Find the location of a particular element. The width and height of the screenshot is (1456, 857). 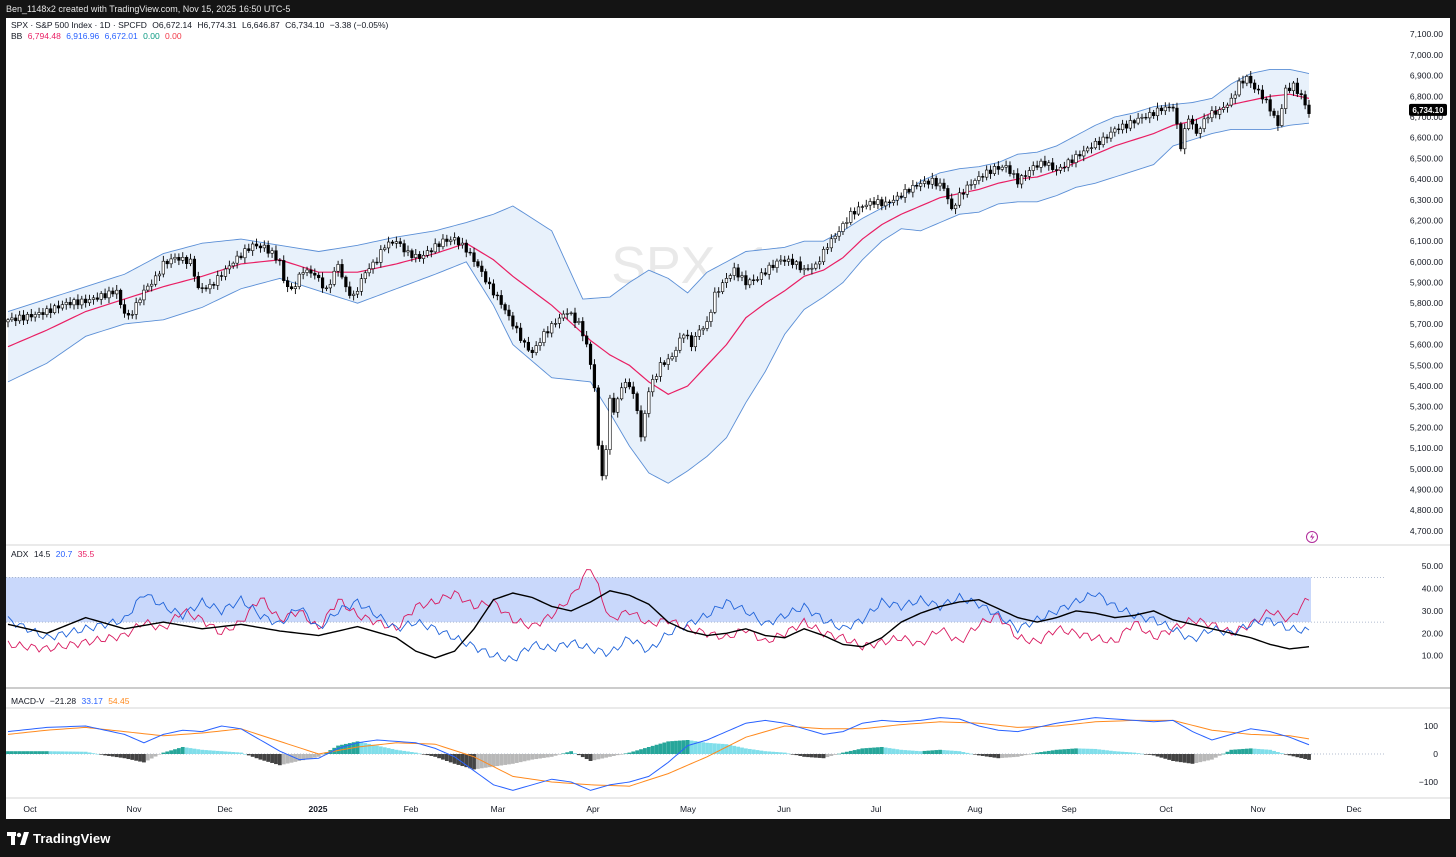

time-axis-tick: Jul is located at coordinates (876, 809).